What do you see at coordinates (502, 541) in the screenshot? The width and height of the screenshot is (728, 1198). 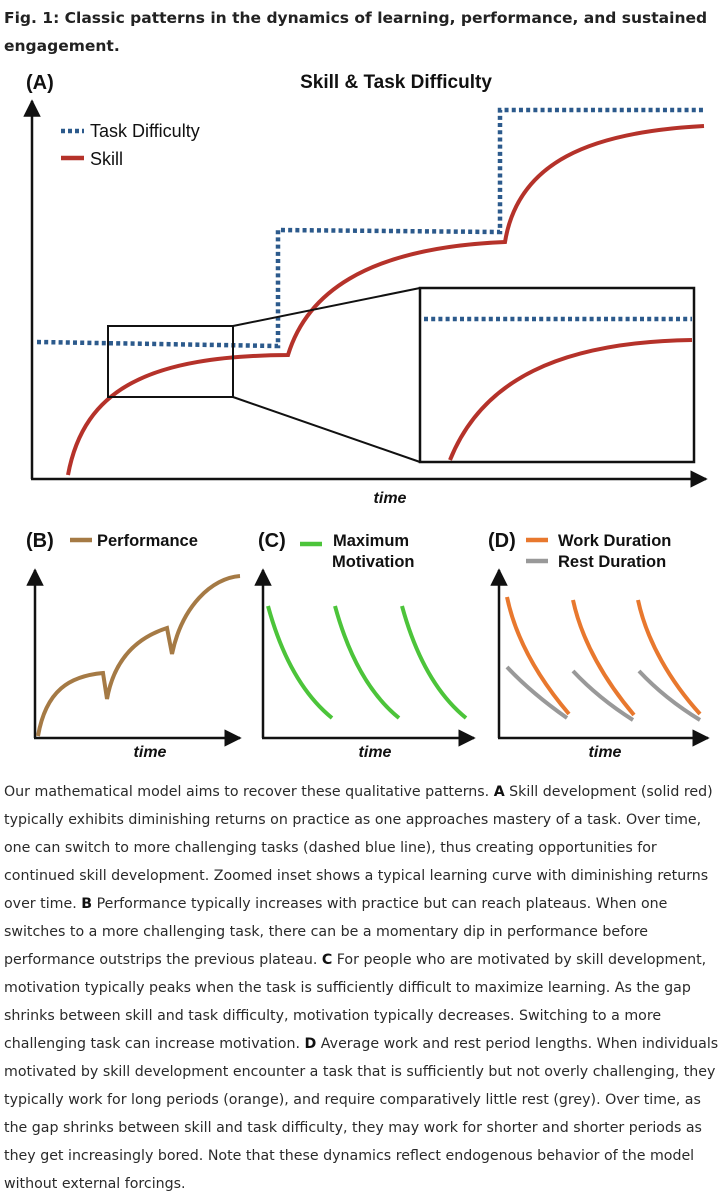 I see `panel-d-letter: (D)` at bounding box center [502, 541].